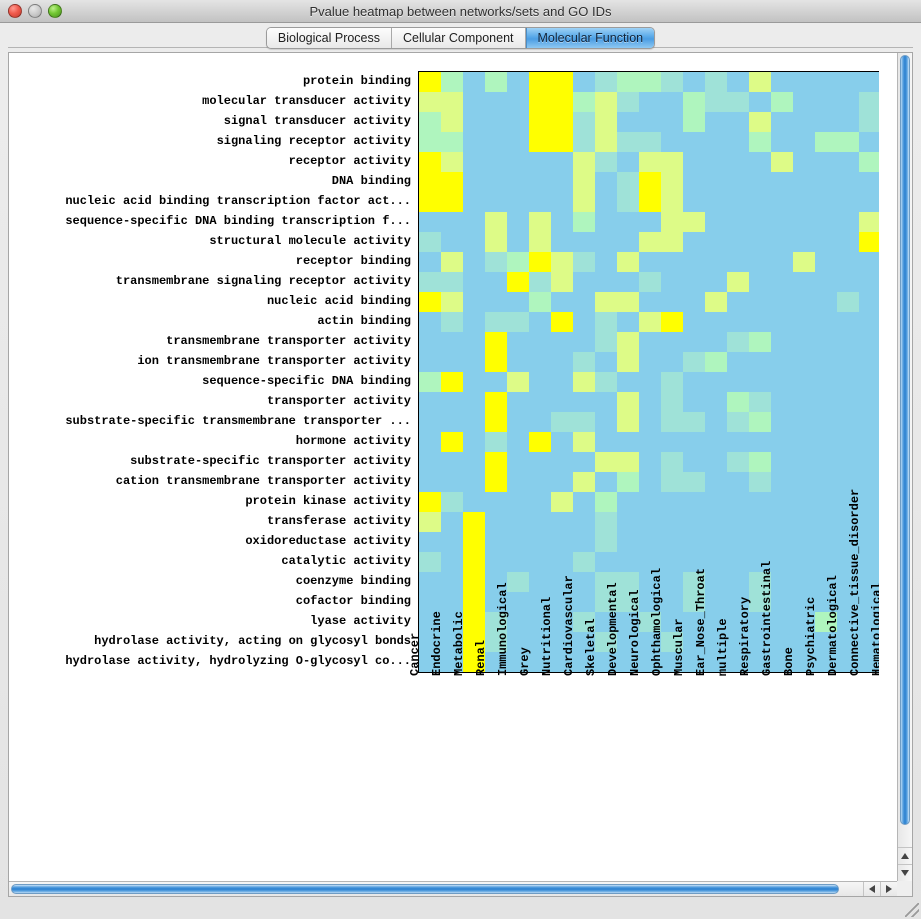  What do you see at coordinates (35, 11) in the screenshot?
I see `minimize-button` at bounding box center [35, 11].